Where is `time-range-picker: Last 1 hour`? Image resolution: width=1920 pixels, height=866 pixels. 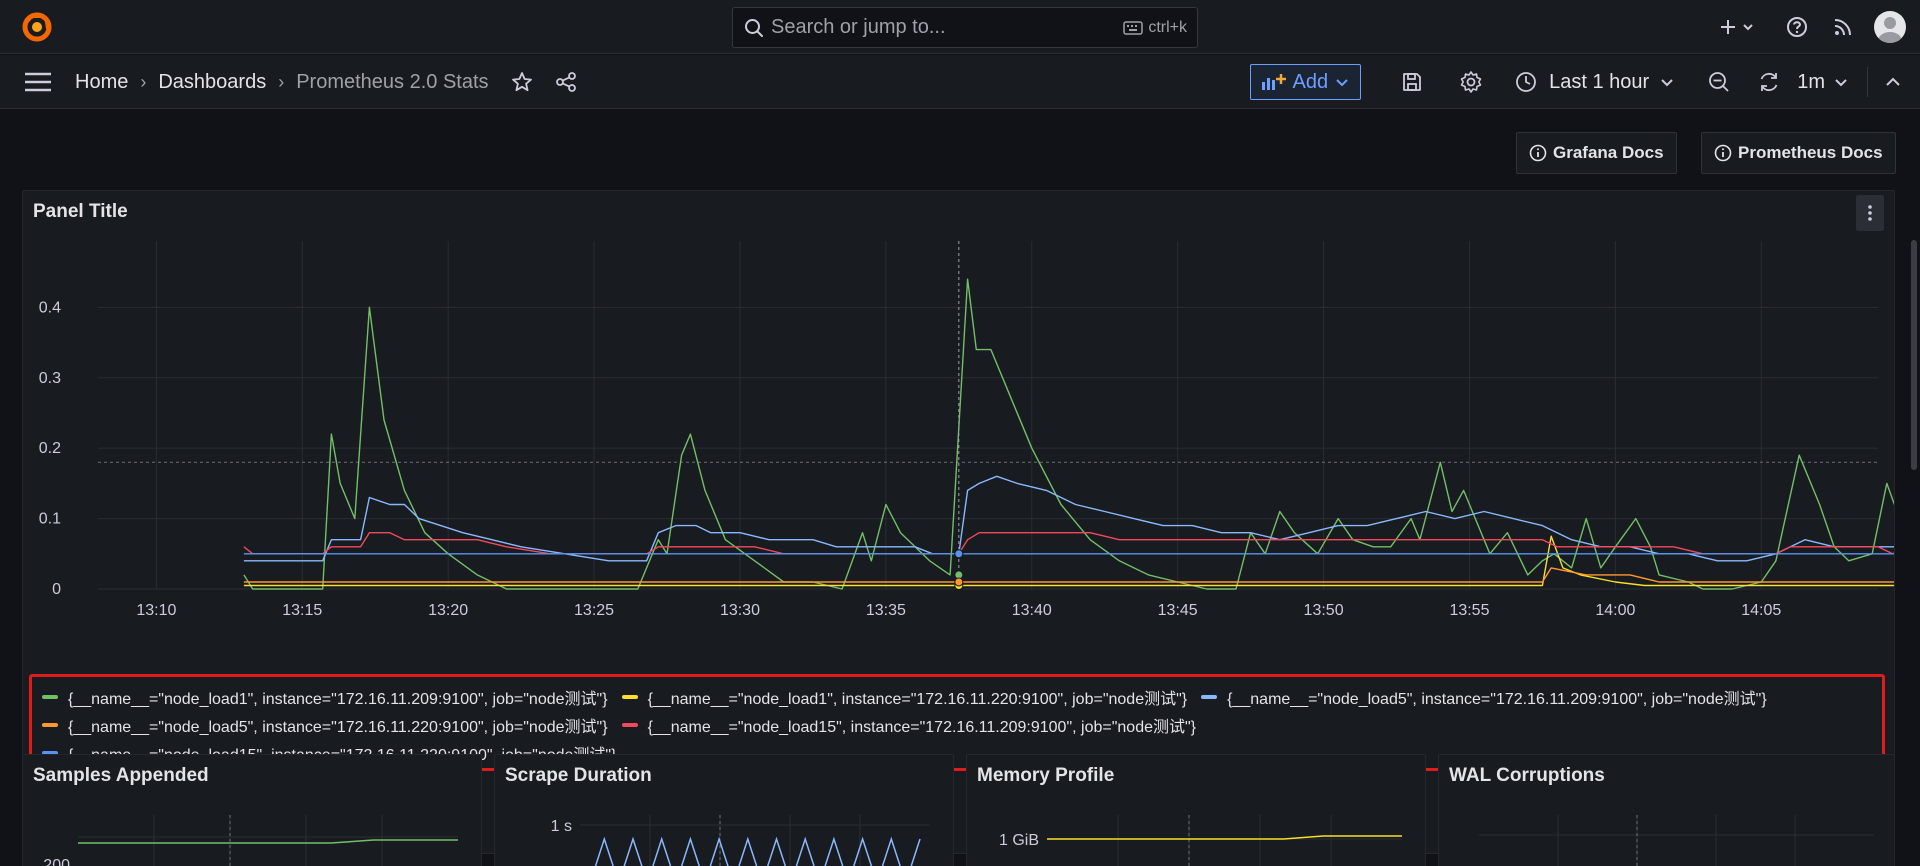
time-range-picker: Last 1 hour is located at coordinates (1595, 82).